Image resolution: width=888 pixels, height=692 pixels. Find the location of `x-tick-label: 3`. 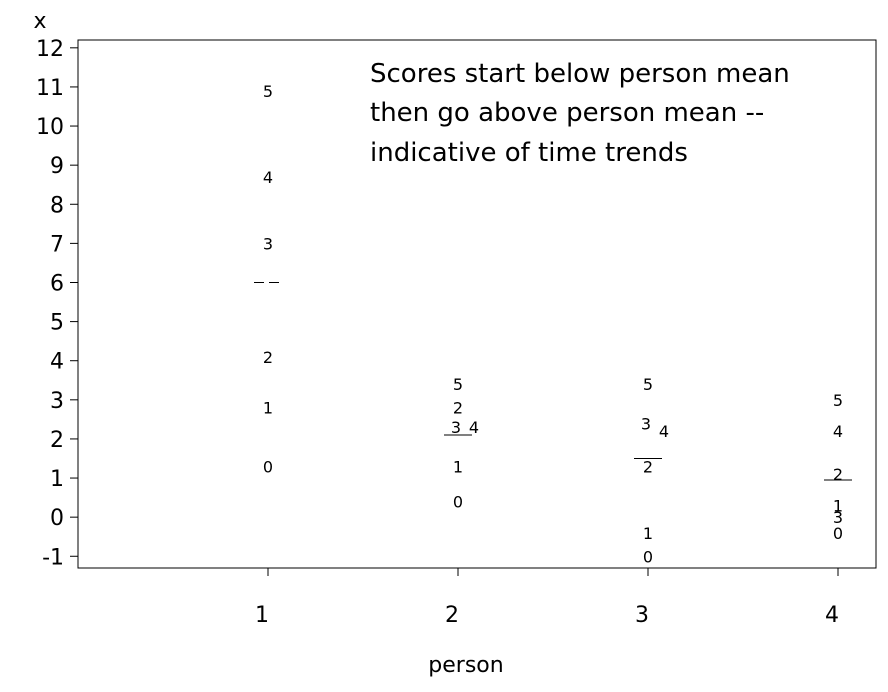

x-tick-label: 3 is located at coordinates (642, 615).